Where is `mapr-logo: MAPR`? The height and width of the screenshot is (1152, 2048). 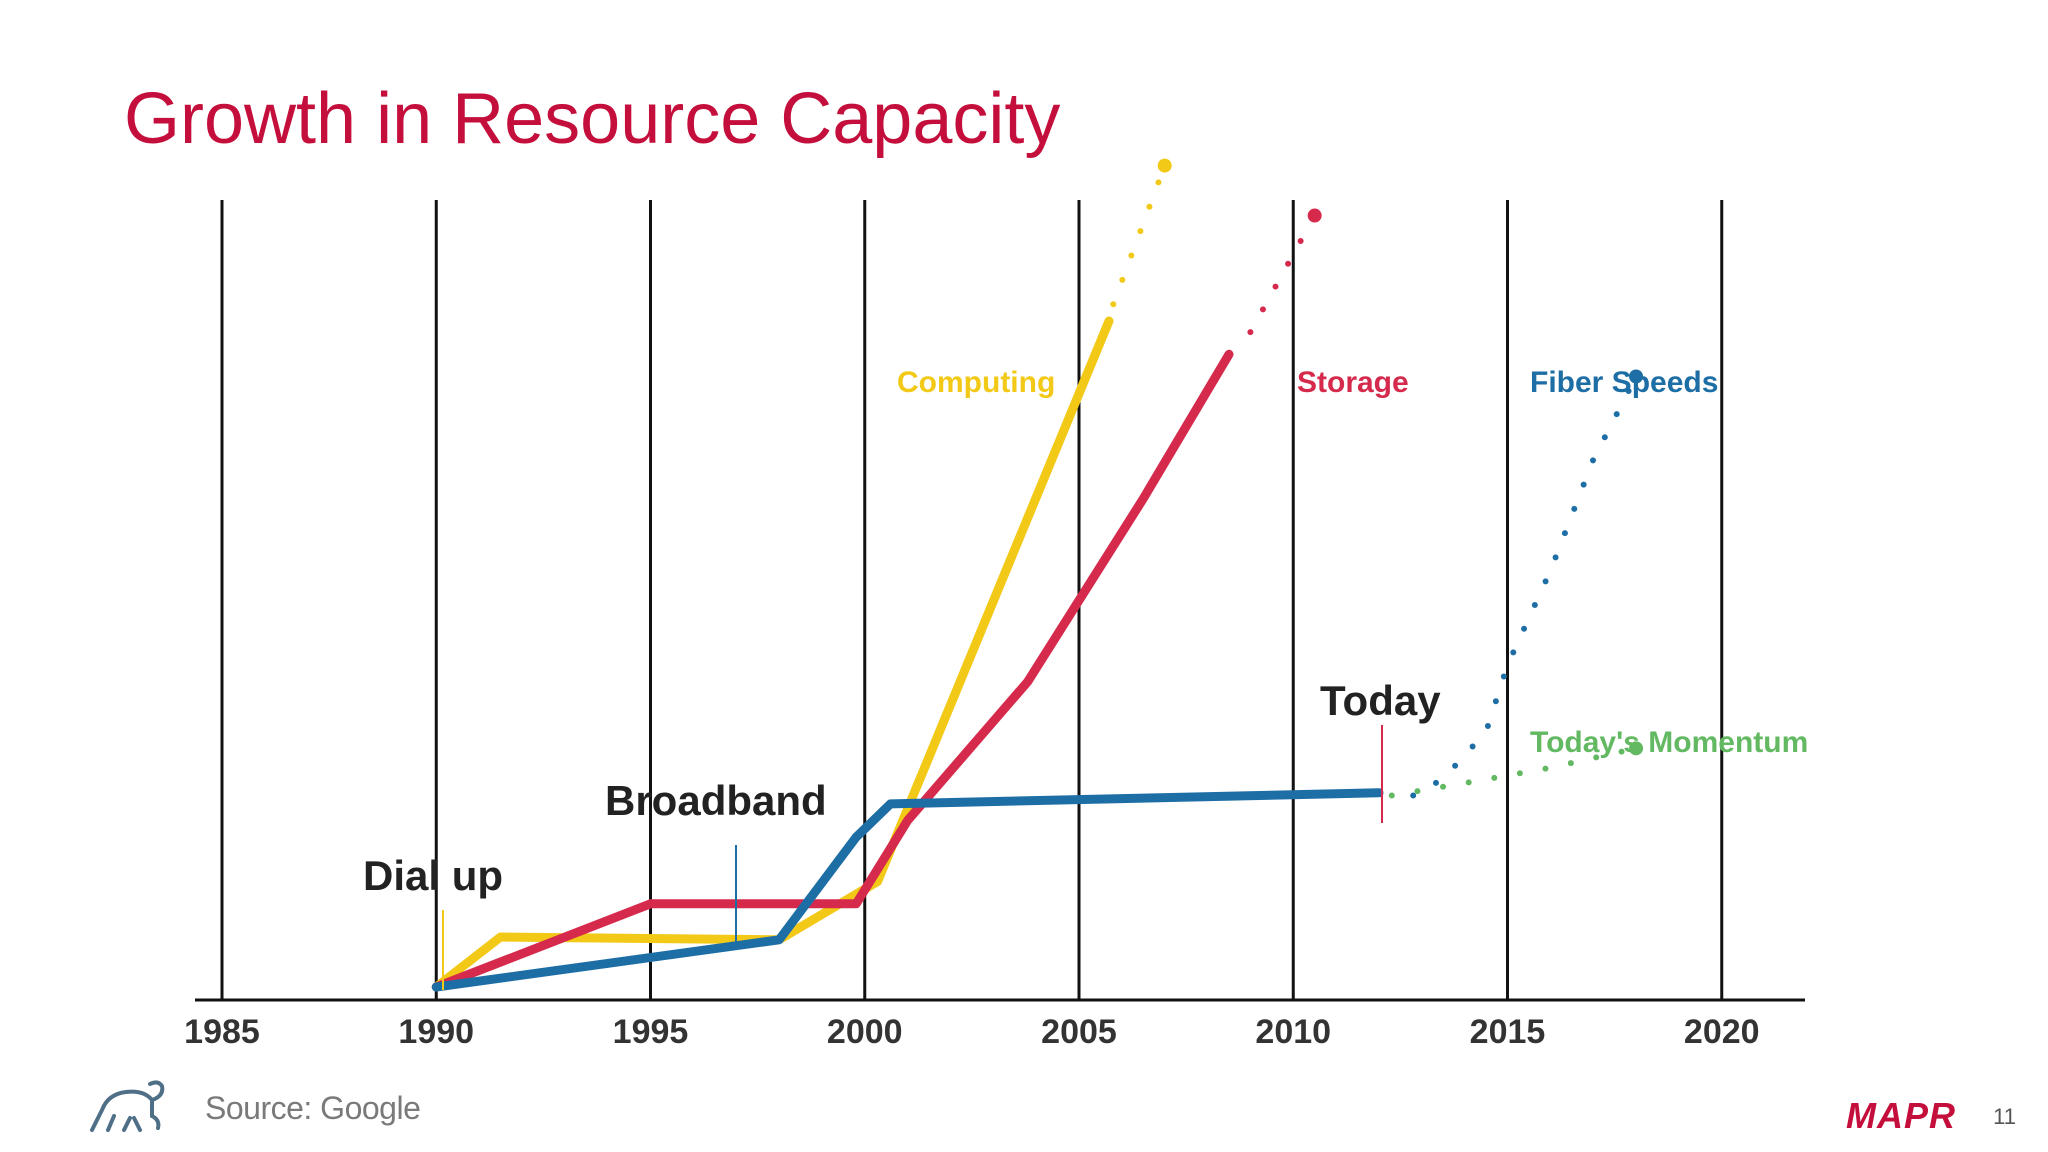
mapr-logo: MAPR is located at coordinates (1901, 1115).